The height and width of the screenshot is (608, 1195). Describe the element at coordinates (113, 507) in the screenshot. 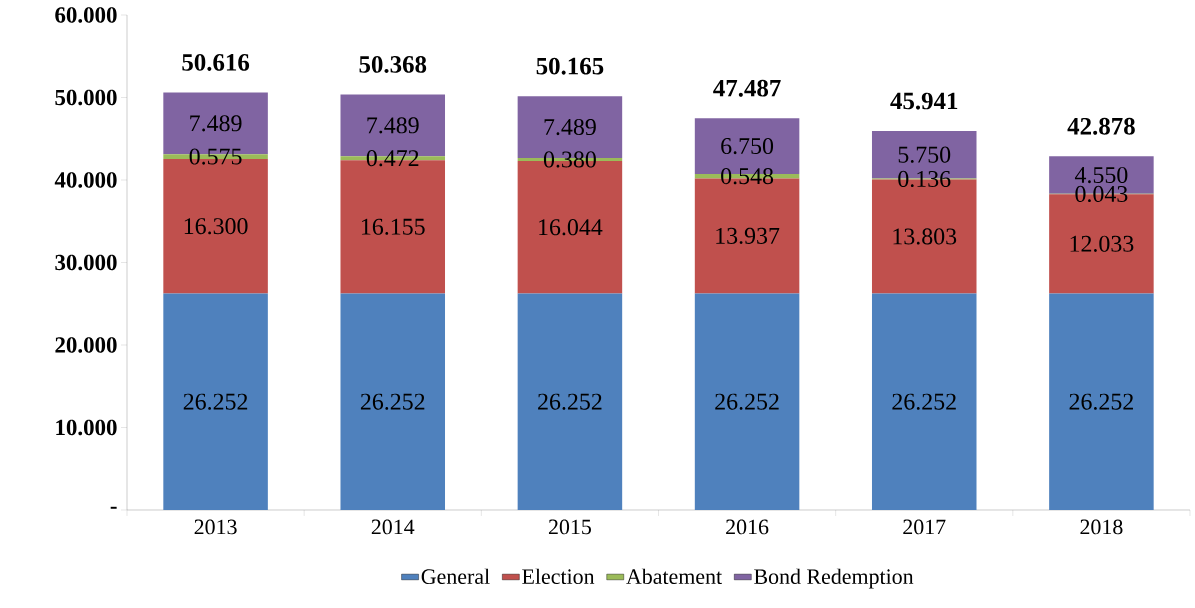

I see `y-tick-label: -` at that location.